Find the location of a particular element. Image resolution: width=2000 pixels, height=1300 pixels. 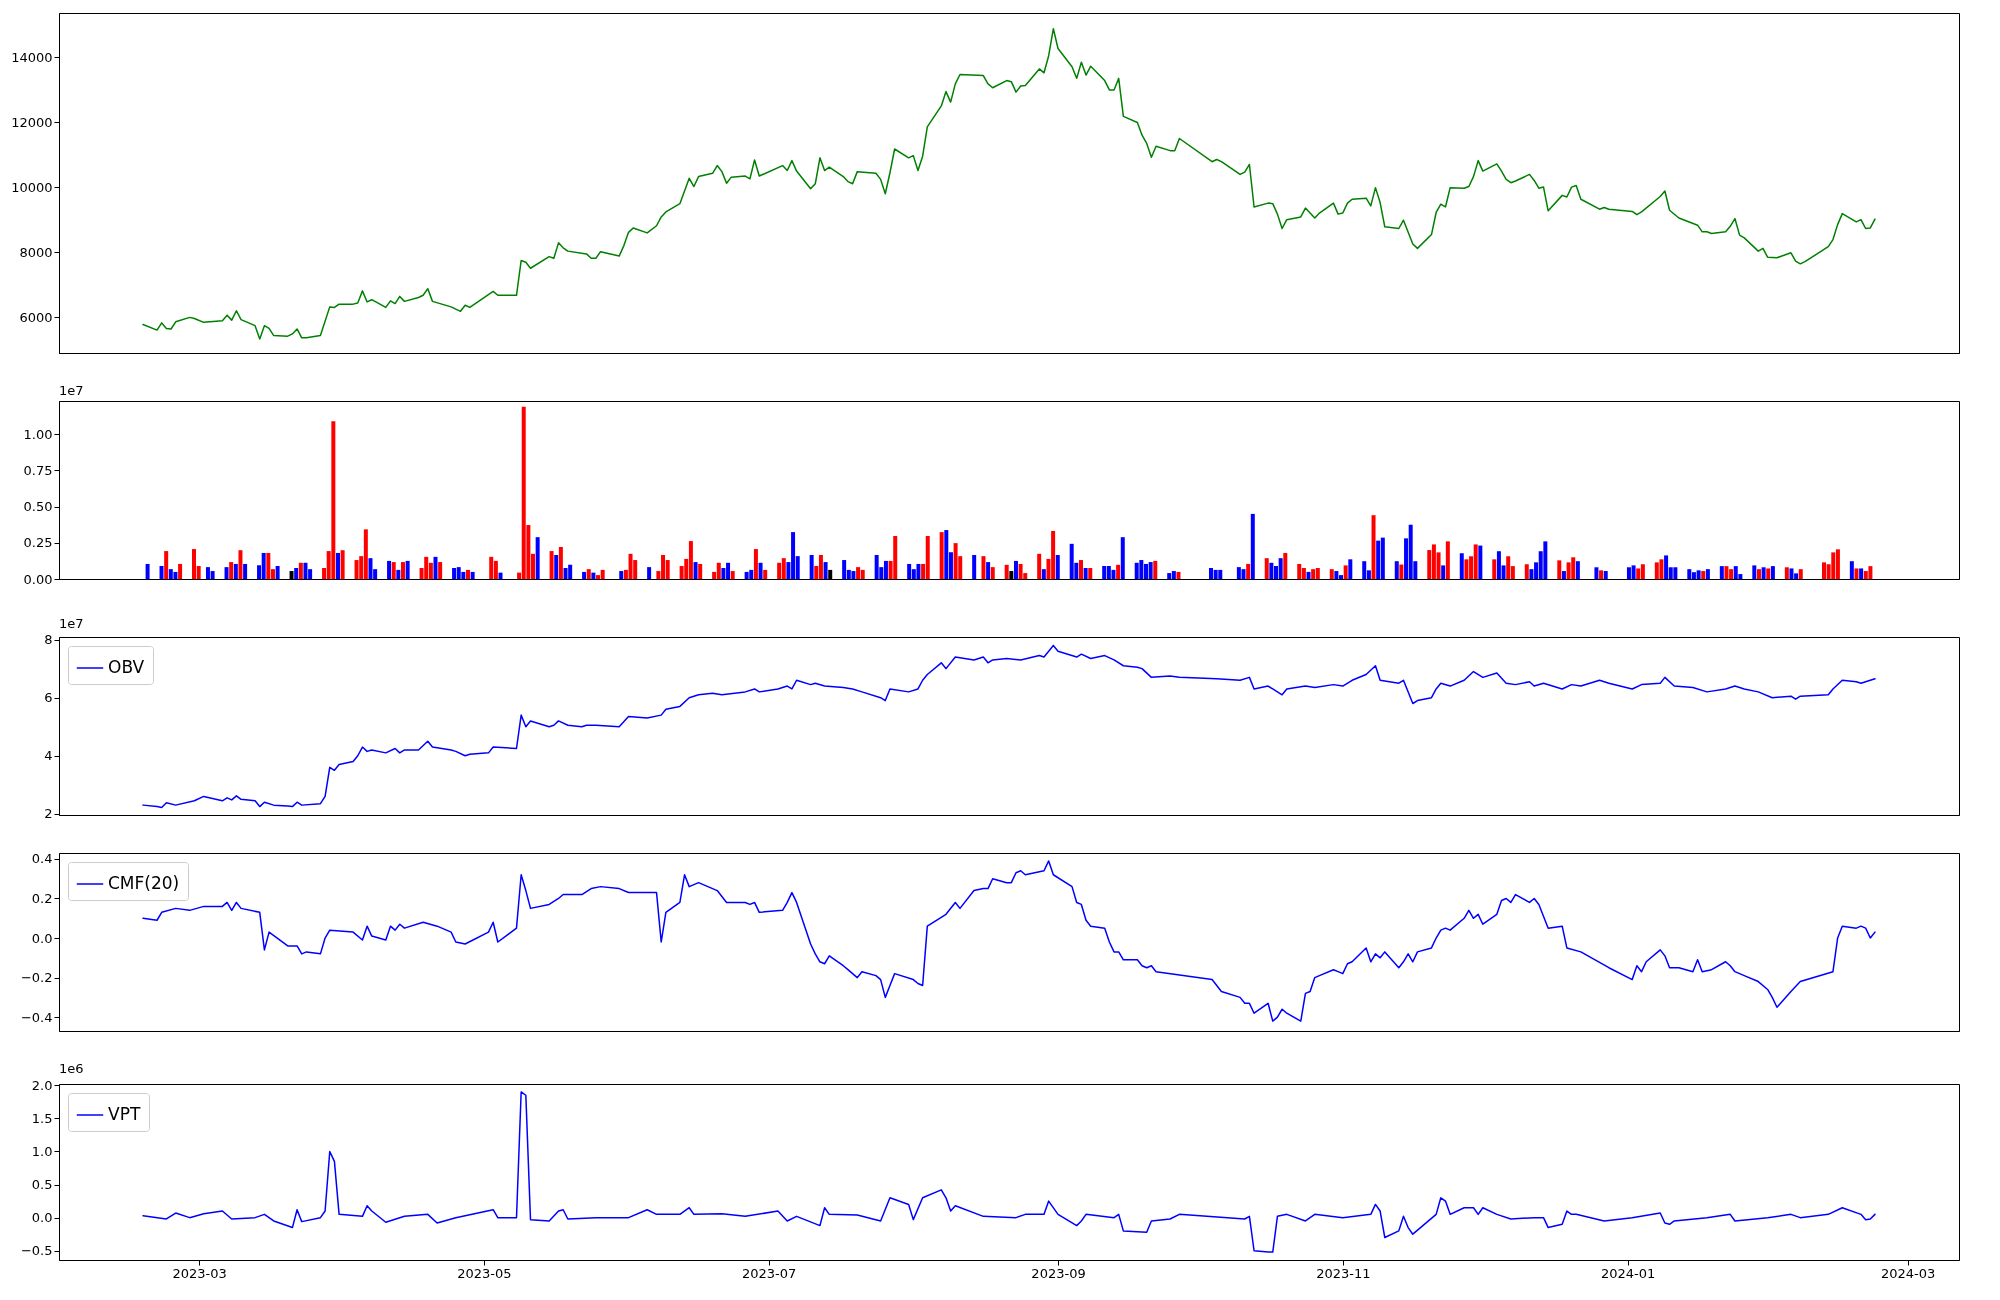

line-series is located at coordinates (1009, 726).